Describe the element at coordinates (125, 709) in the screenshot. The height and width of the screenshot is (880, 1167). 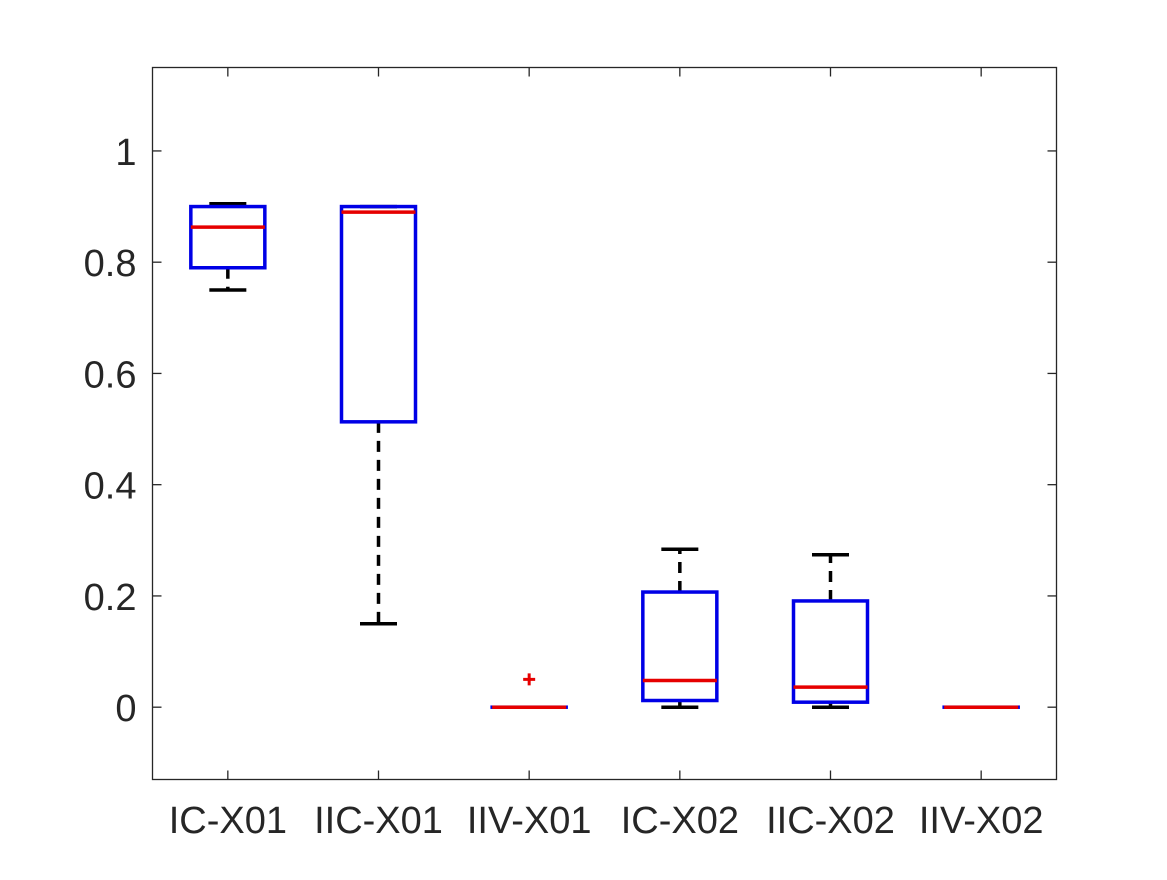
I see `y-tick-label: 0` at that location.